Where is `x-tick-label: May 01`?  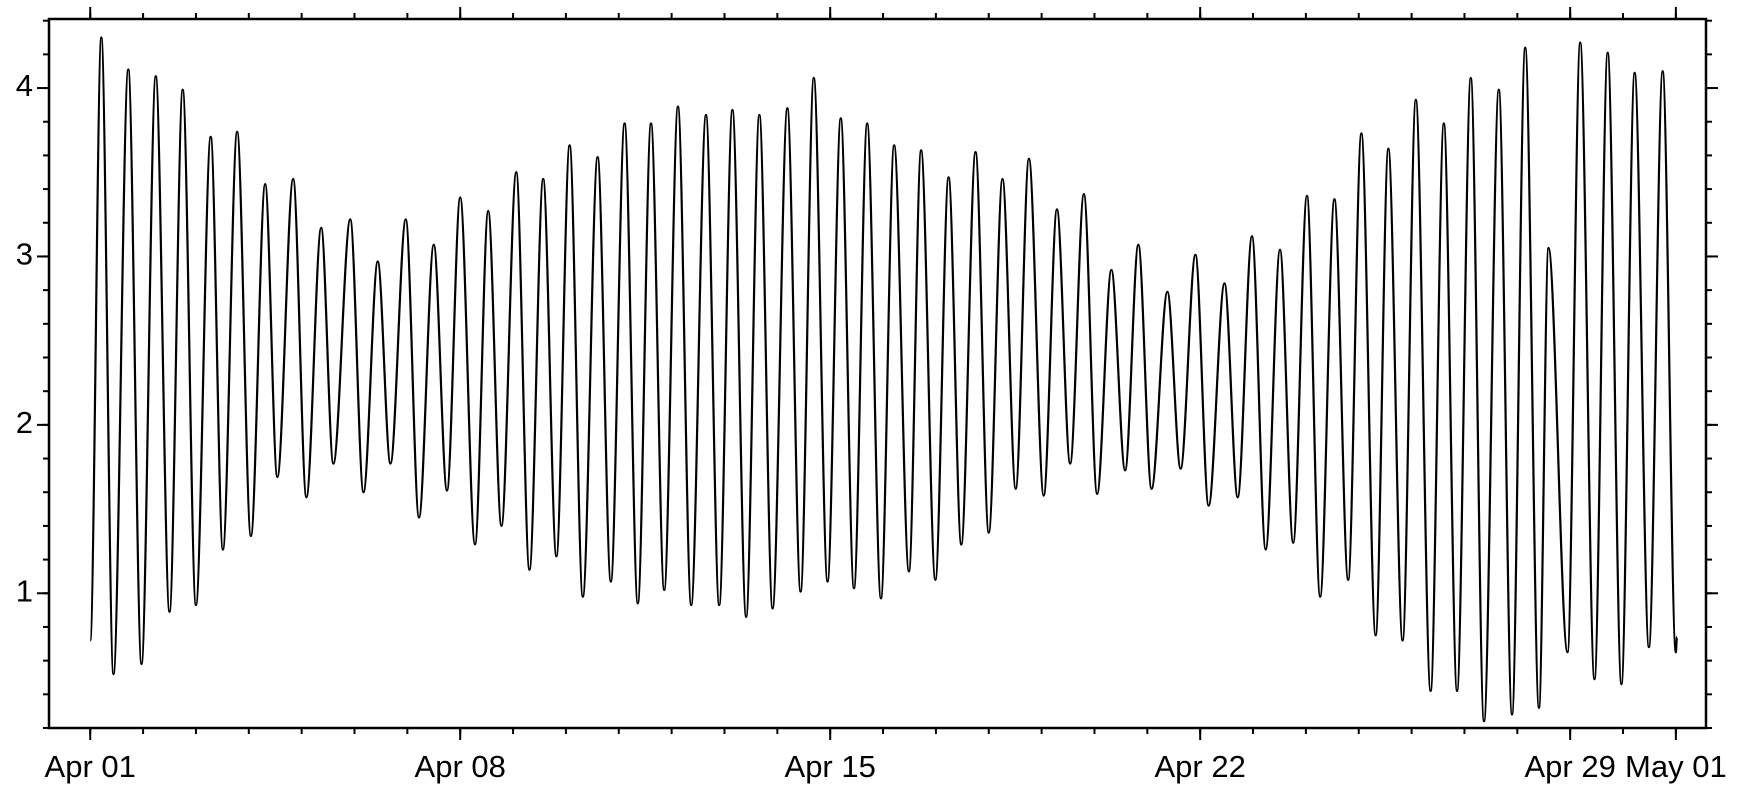 x-tick-label: May 01 is located at coordinates (1676, 766).